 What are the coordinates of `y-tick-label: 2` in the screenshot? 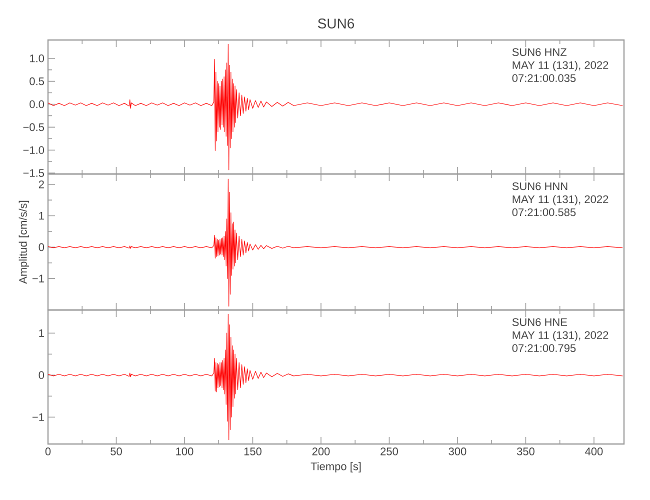 It's located at (41, 184).